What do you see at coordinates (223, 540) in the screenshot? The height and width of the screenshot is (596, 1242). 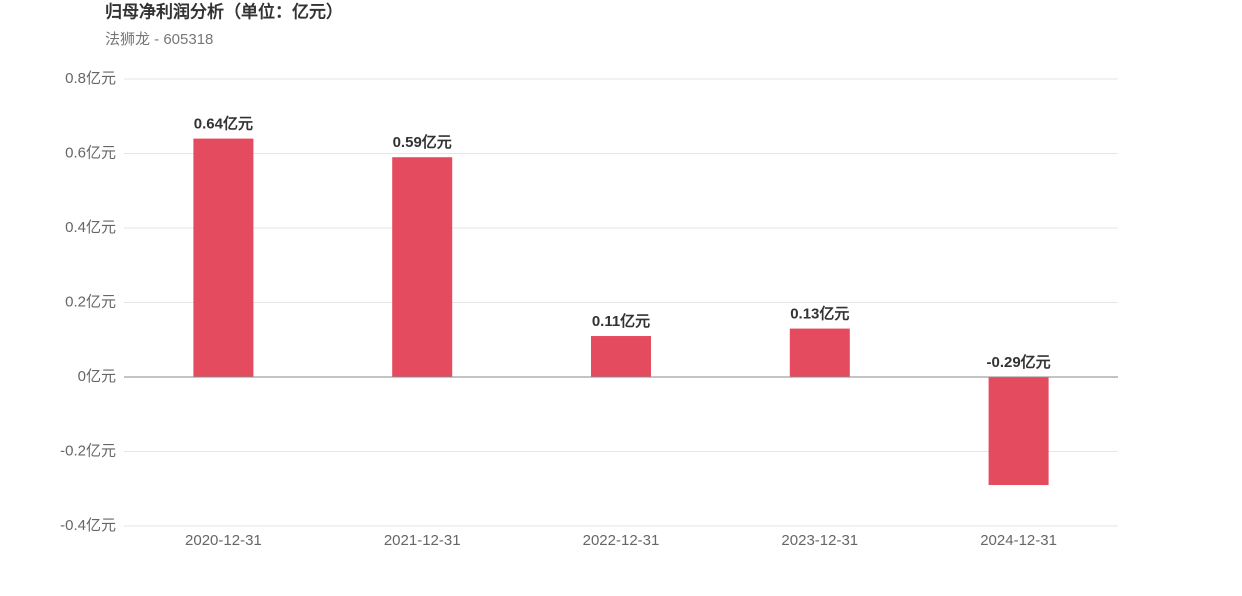 I see `x-tick-label: 2020-12-31` at bounding box center [223, 540].